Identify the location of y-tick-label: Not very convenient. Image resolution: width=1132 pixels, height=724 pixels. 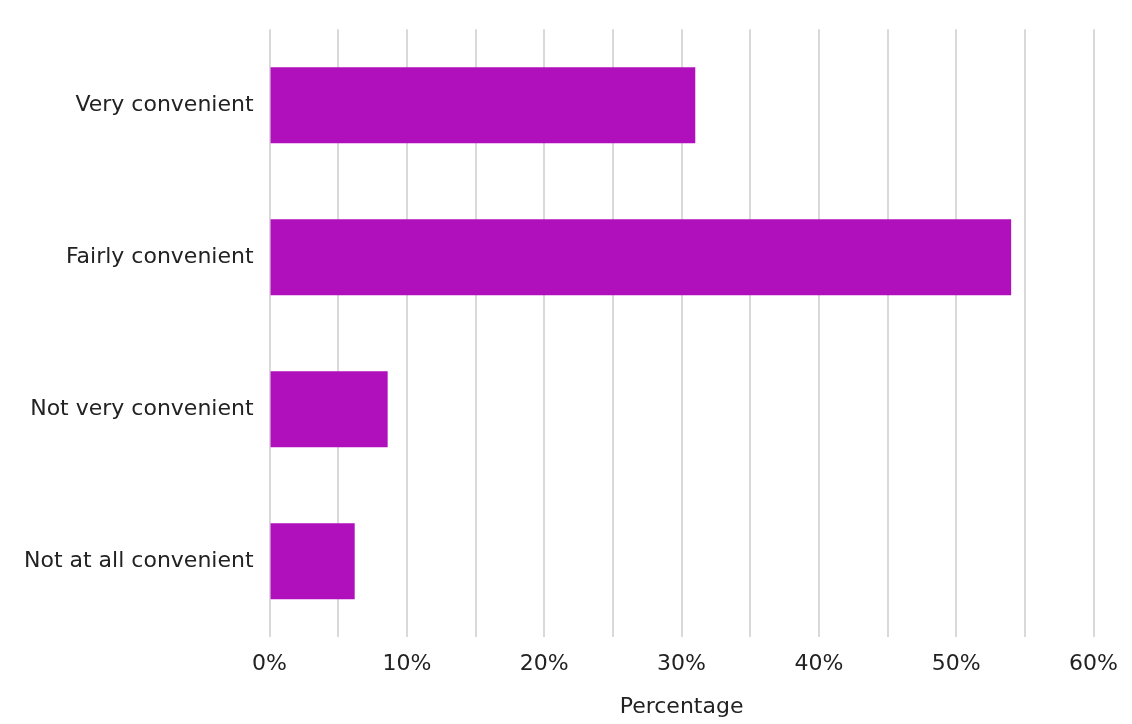
(142, 407).